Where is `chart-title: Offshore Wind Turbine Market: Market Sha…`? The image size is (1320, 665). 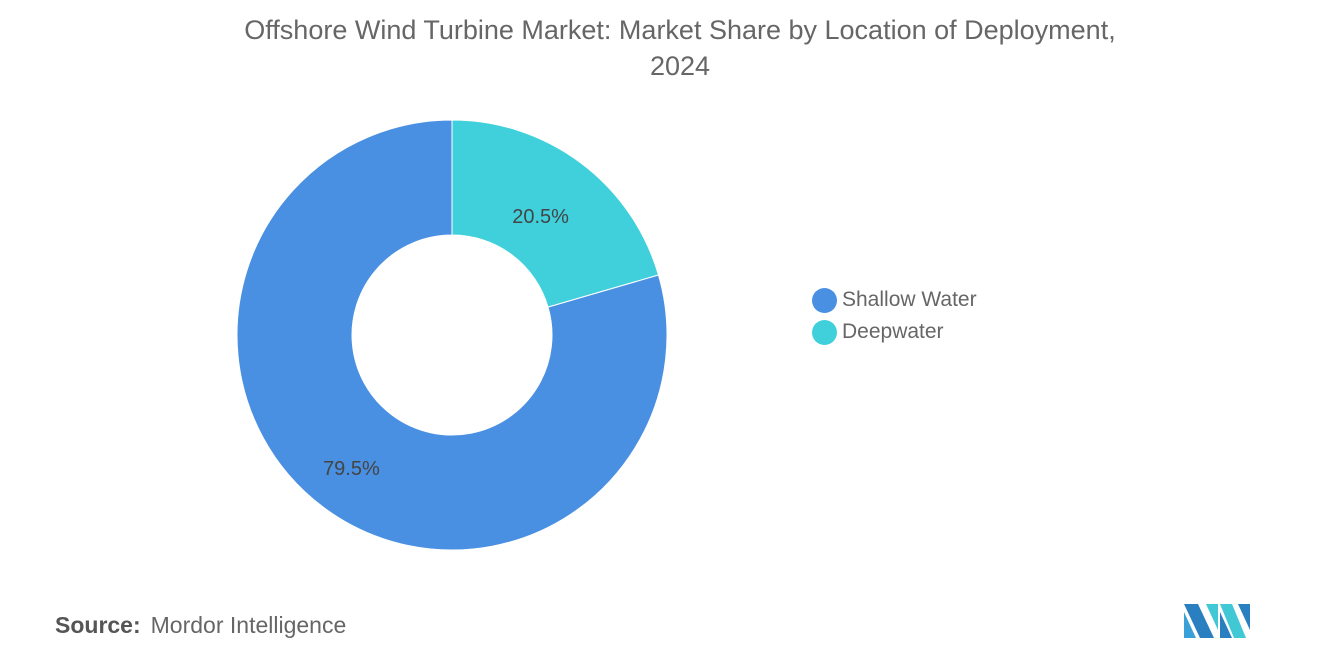 chart-title: Offshore Wind Turbine Market: Market Sha… is located at coordinates (660, 48).